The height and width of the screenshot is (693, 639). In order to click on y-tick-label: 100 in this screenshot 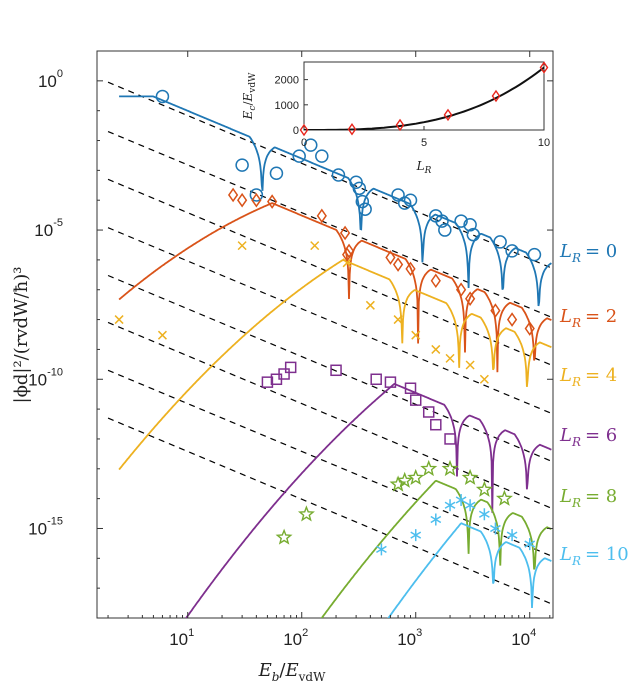, I will do `click(50, 79)`.